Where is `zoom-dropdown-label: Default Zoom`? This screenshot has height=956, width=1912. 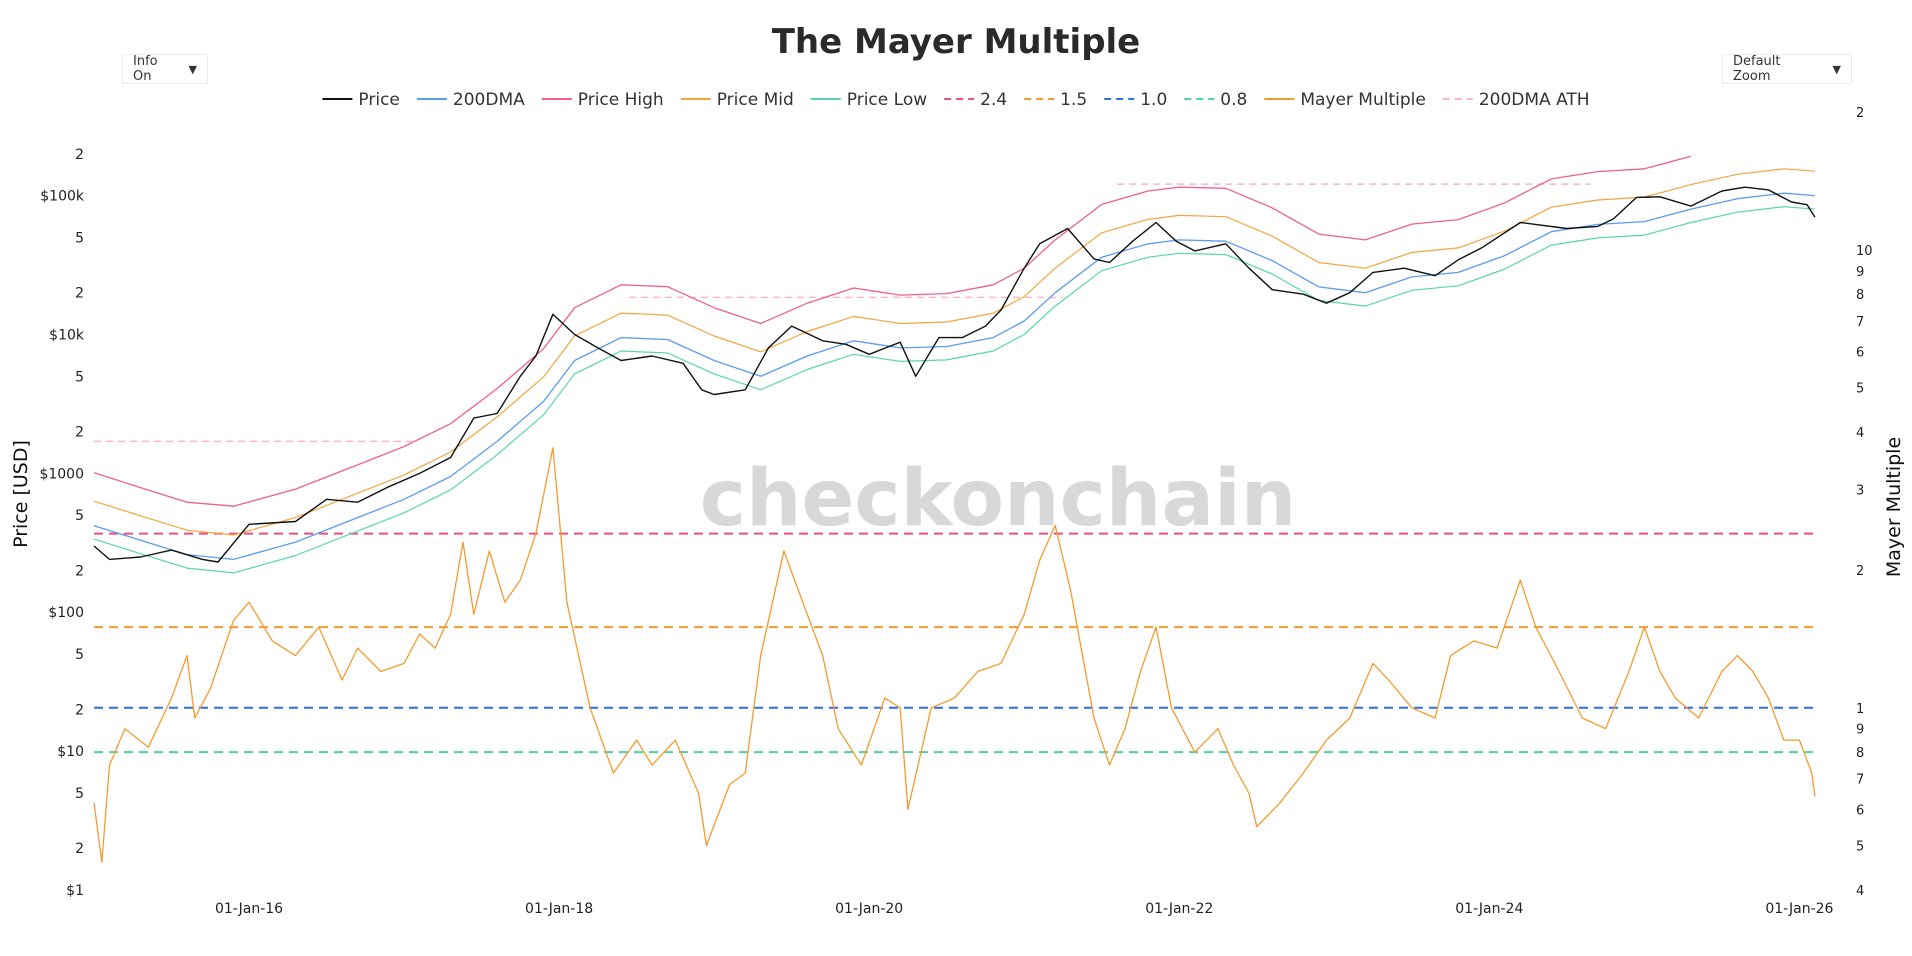 zoom-dropdown-label: Default Zoom is located at coordinates (1757, 69).